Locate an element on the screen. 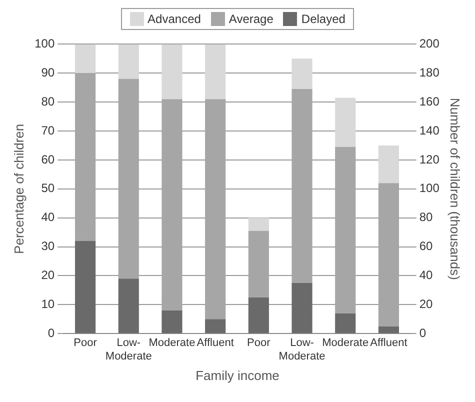 This screenshot has width=475, height=402. y-tick-label: 70 is located at coordinates (48, 130).